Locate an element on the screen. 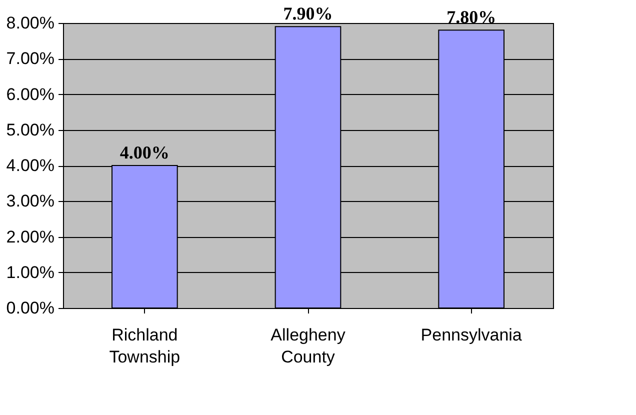  data-label: 4.00% is located at coordinates (145, 152).